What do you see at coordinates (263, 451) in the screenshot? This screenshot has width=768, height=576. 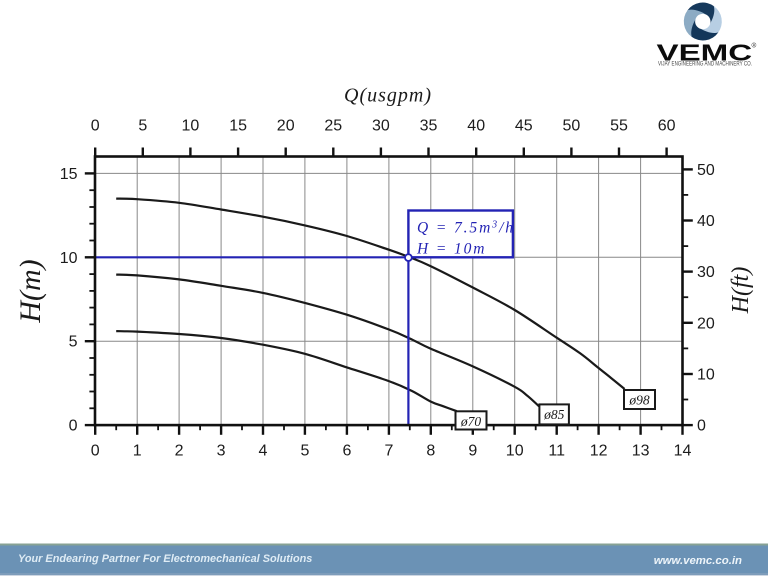 I see `svg-text: 4` at bounding box center [263, 451].